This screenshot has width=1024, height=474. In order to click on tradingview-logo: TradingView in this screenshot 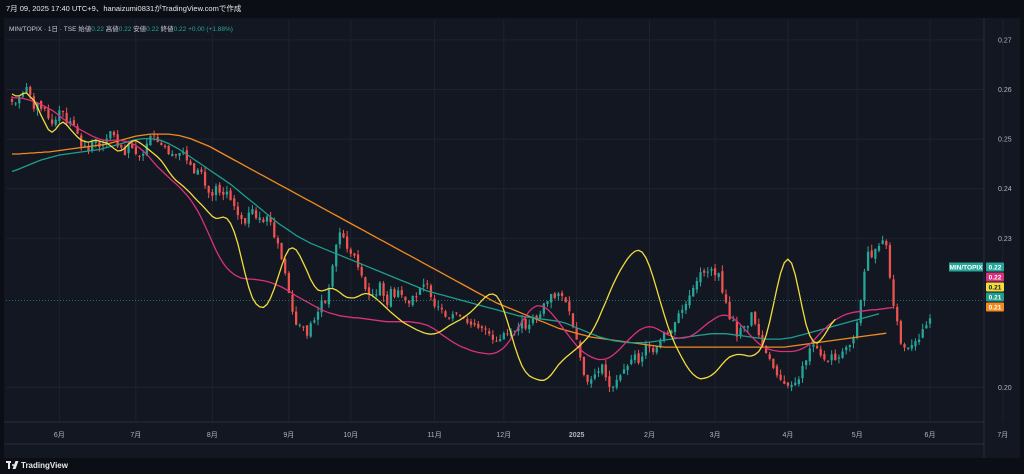, I will do `click(37, 465)`.